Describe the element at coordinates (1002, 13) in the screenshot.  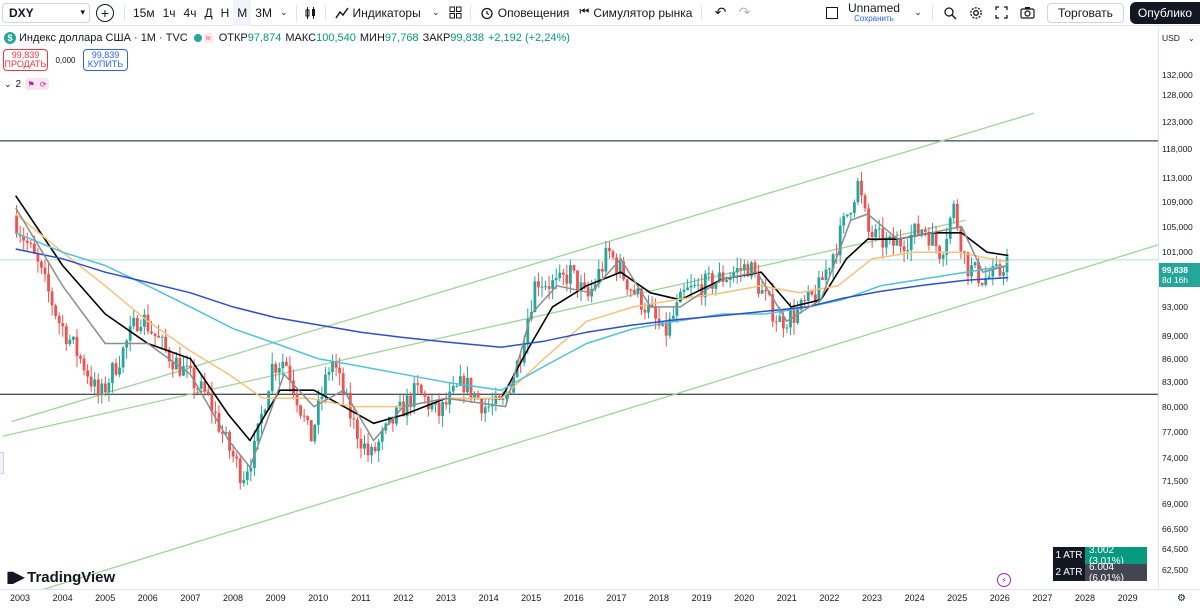
I see `fullscreen-icon` at that location.